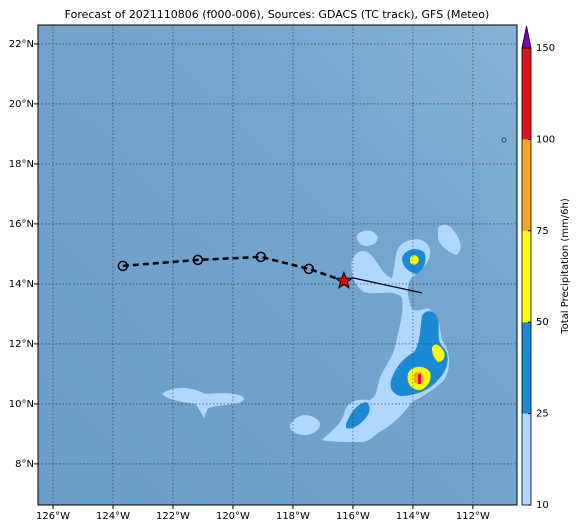  What do you see at coordinates (545, 48) in the screenshot?
I see `colorbar-tick-label: 150` at bounding box center [545, 48].